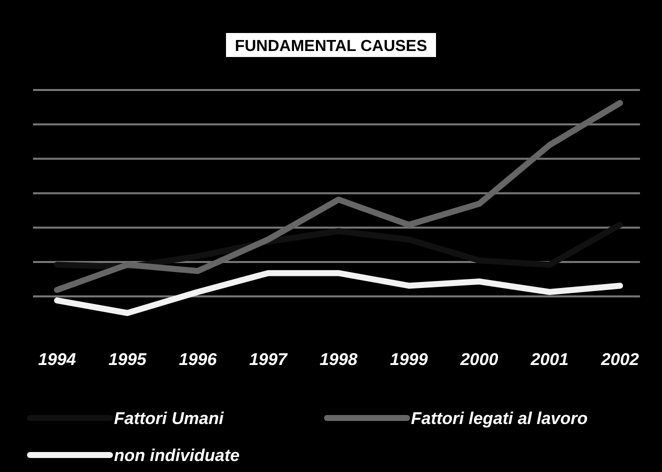 This screenshot has height=472, width=662. I want to click on x-tick-label: 1996, so click(198, 359).